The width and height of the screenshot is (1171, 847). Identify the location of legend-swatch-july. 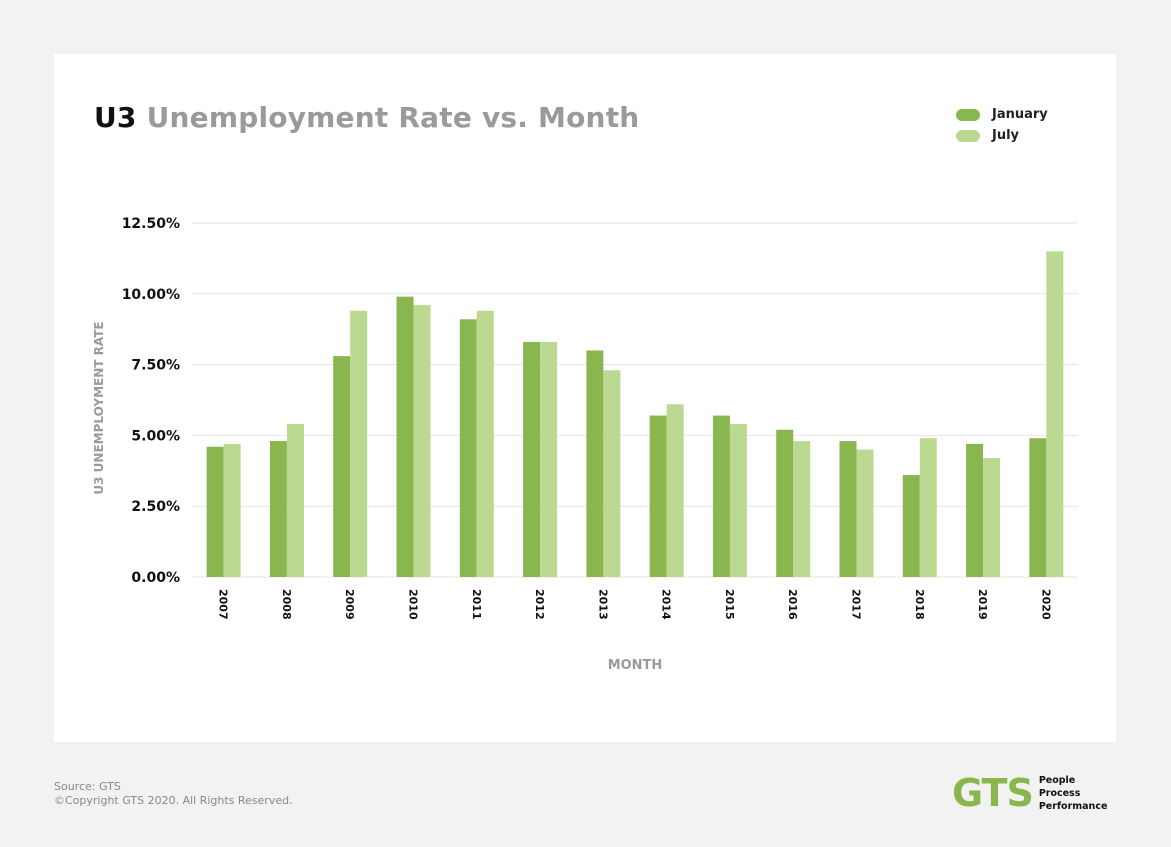
(968, 135).